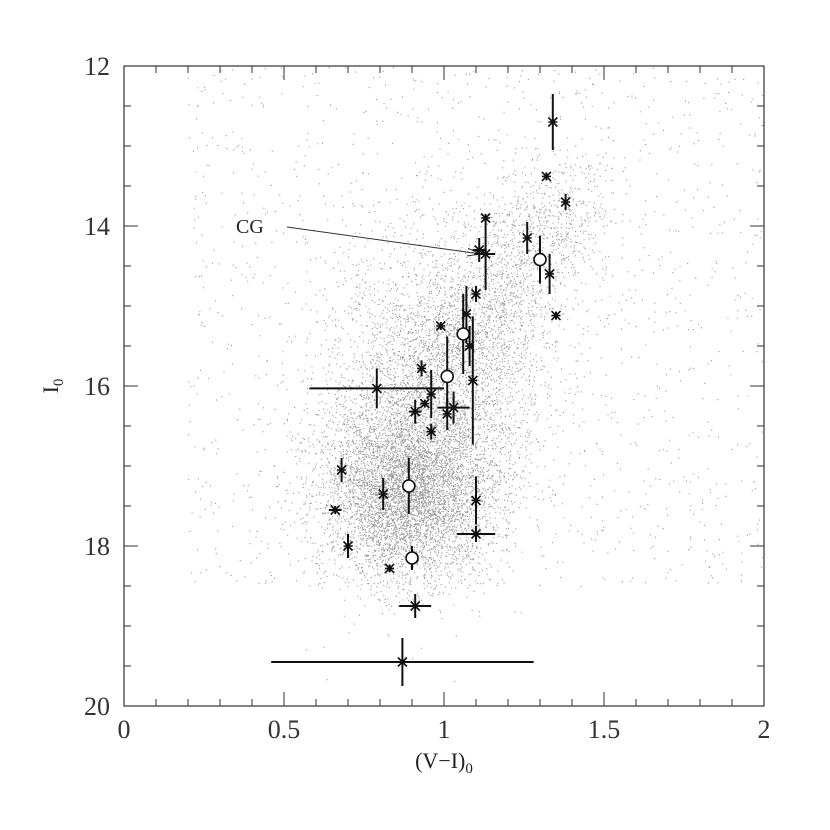  I want to click on y-tick-label: 14, so click(97, 226).